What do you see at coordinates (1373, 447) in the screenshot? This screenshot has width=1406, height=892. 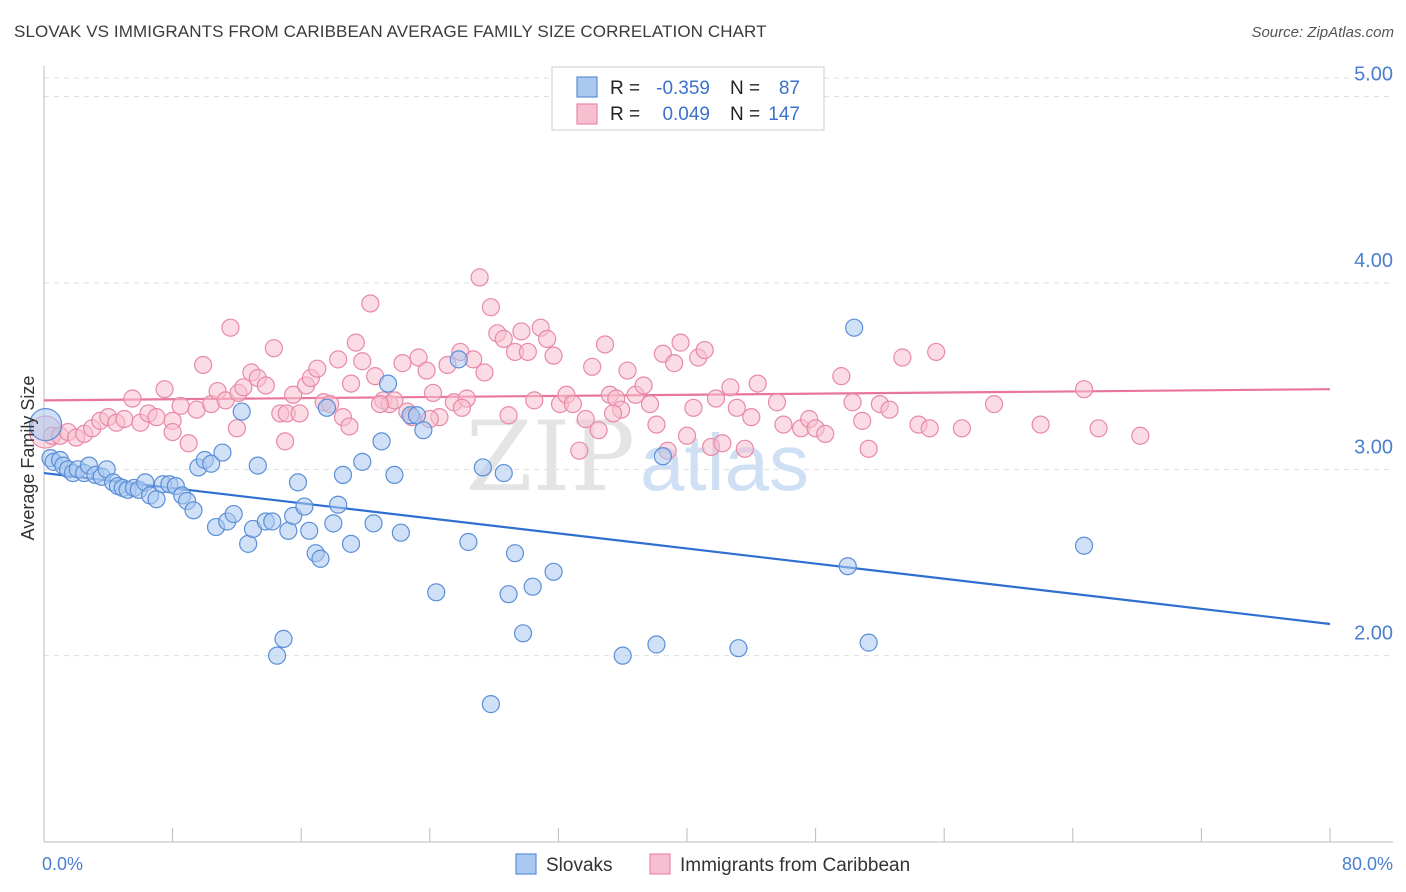 I see `y-tick-label: 3.00` at bounding box center [1373, 447].